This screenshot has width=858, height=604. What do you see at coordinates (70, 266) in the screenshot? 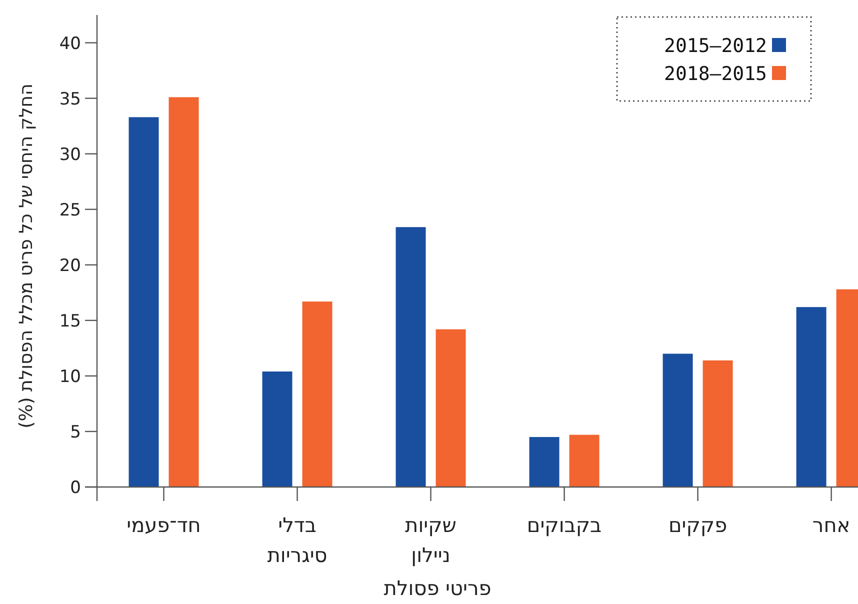
I see `y-tick-label: 20` at bounding box center [70, 266].